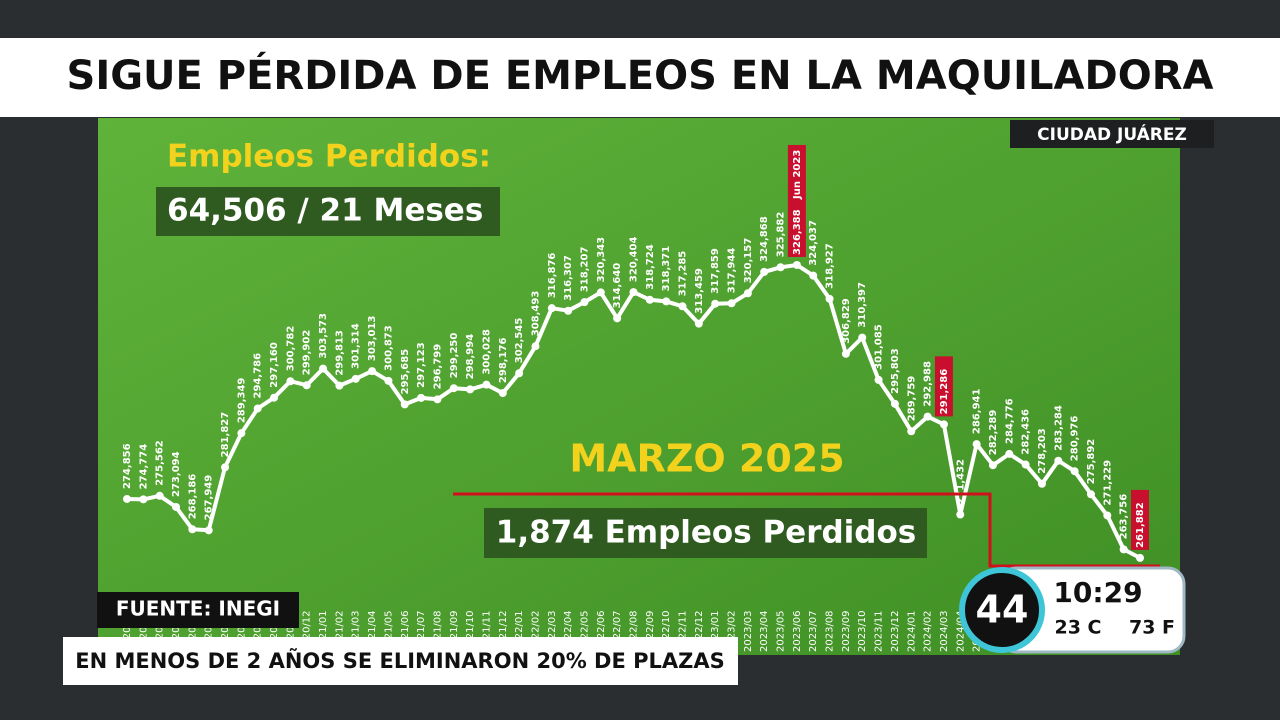 Image resolution: width=1280 pixels, height=720 pixels. What do you see at coordinates (307, 353) in the screenshot?
I see `value-label: 299,902` at bounding box center [307, 353].